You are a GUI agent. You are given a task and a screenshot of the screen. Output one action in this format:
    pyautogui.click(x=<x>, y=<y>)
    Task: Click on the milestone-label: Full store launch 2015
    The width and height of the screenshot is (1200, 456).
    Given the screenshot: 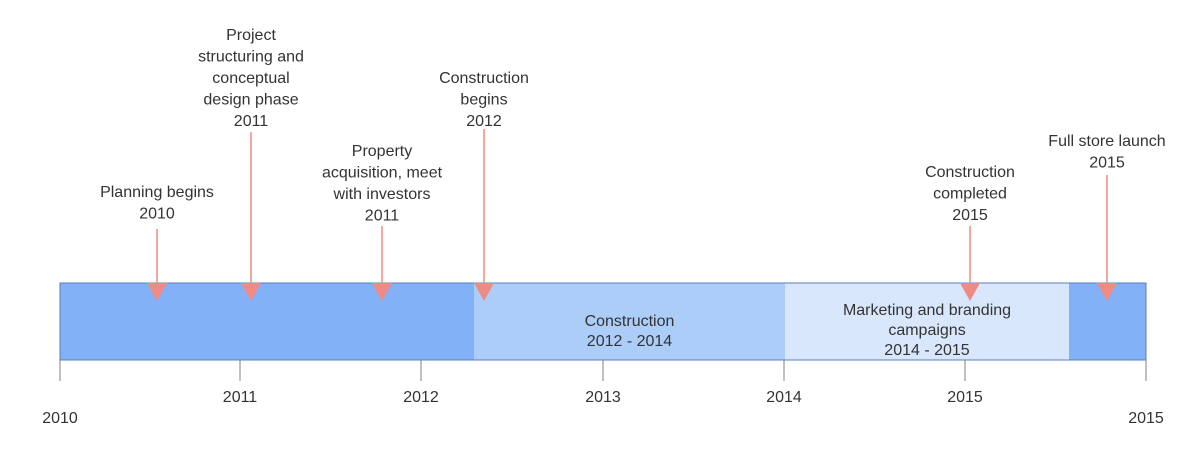 What is the action you would take?
    pyautogui.click(x=1106, y=152)
    